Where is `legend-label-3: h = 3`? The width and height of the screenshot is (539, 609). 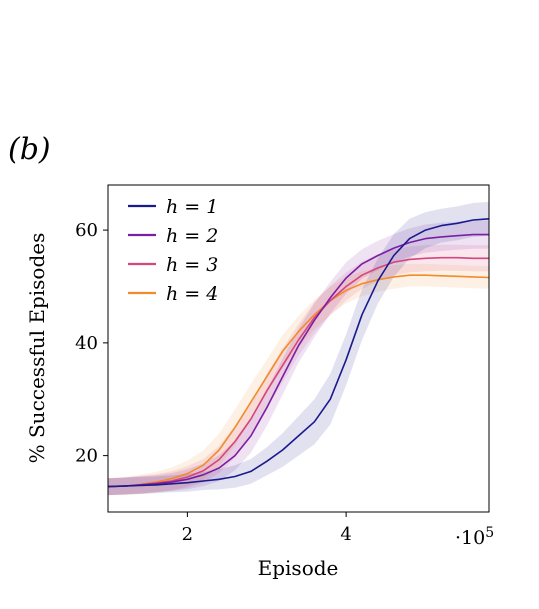
legend-label-3: h = 3 is located at coordinates (192, 265).